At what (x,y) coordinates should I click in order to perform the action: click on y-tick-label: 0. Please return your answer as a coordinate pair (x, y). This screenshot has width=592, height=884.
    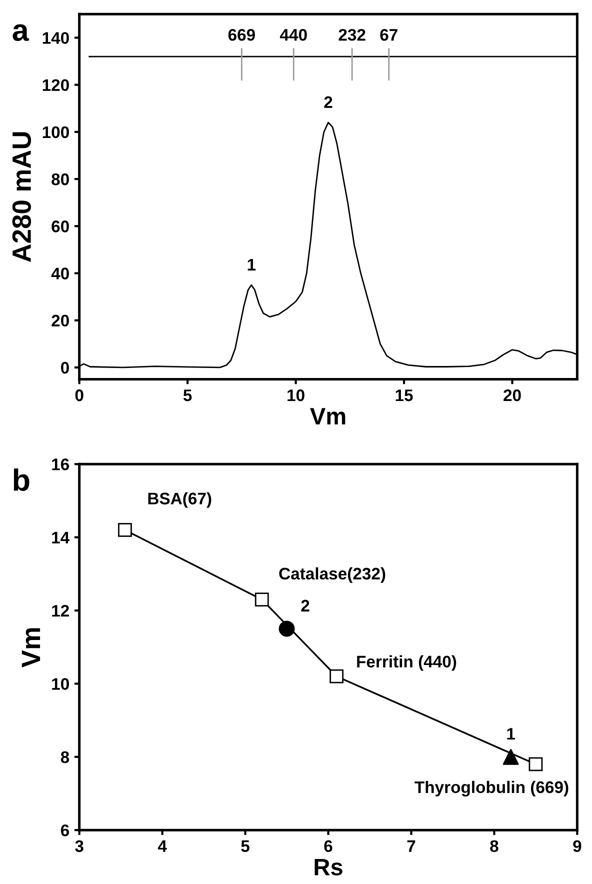
    Looking at the image, I should click on (64, 368).